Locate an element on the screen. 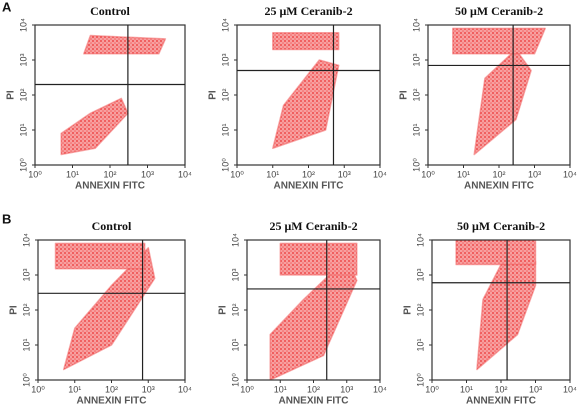 The width and height of the screenshot is (578, 405). row-label: A is located at coordinates (7, 7).